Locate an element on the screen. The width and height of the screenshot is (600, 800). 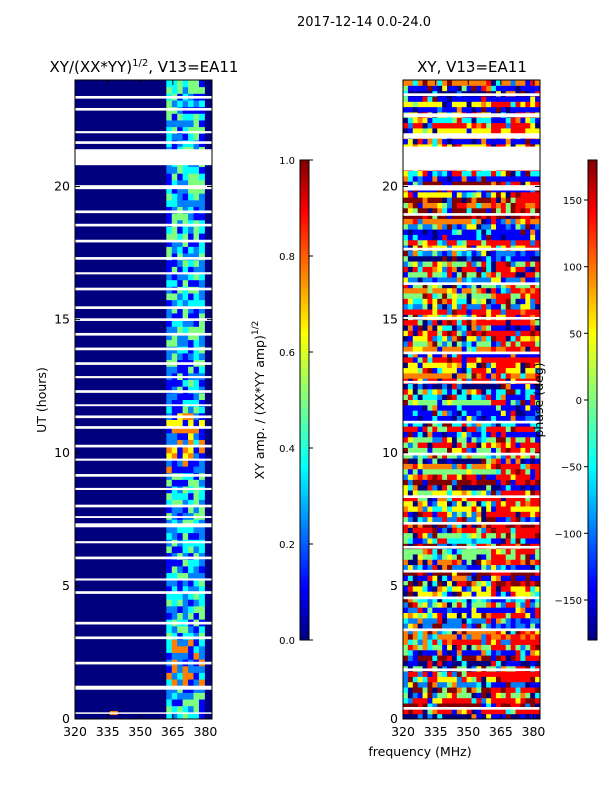
right-data-gap is located at coordinates (471, 630).